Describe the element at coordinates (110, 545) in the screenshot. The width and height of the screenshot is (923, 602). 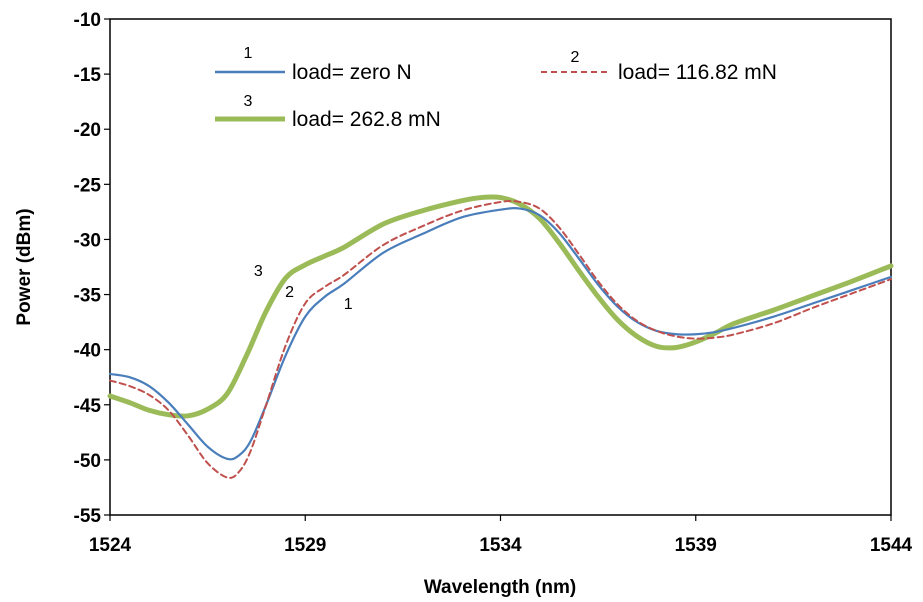
I see `x-tick-label: 1524` at that location.